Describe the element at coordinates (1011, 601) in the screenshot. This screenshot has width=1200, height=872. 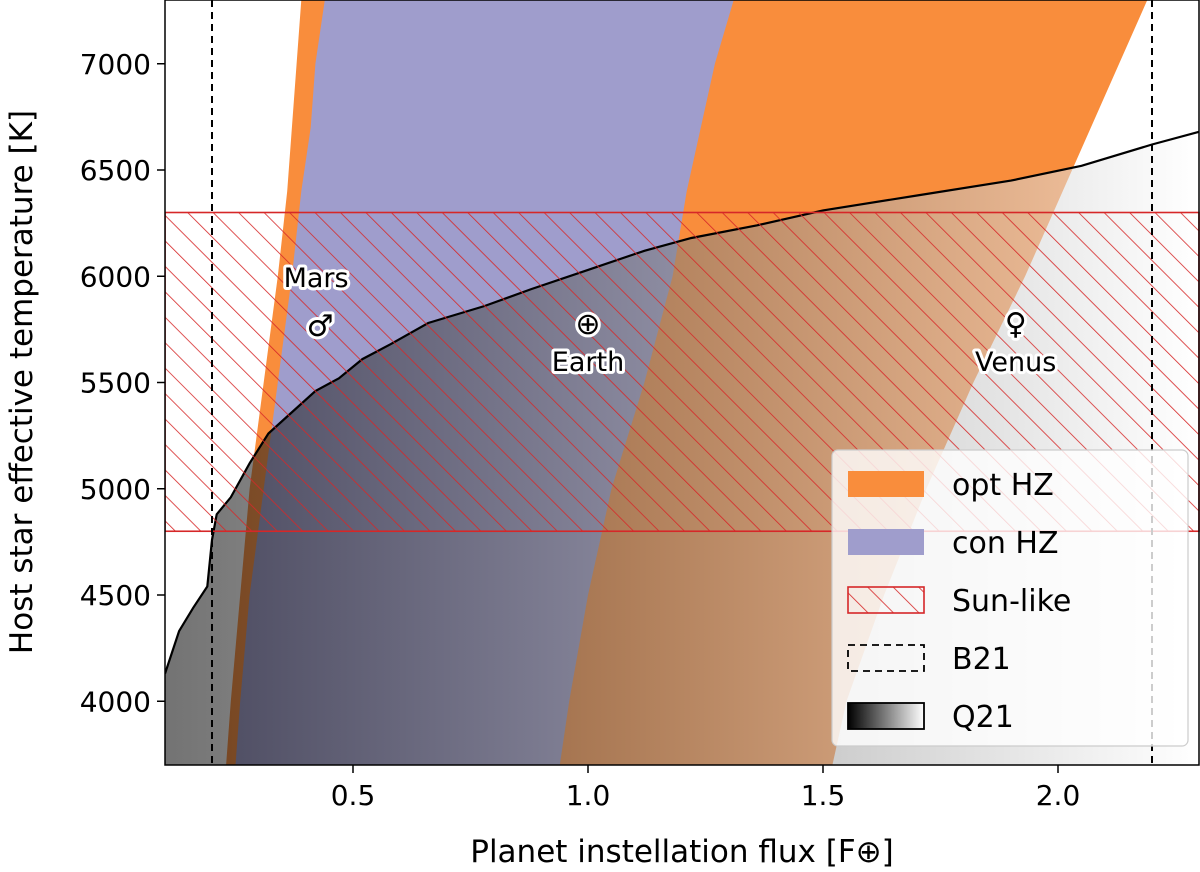
I see `legend-label-sun: Sun-like` at that location.